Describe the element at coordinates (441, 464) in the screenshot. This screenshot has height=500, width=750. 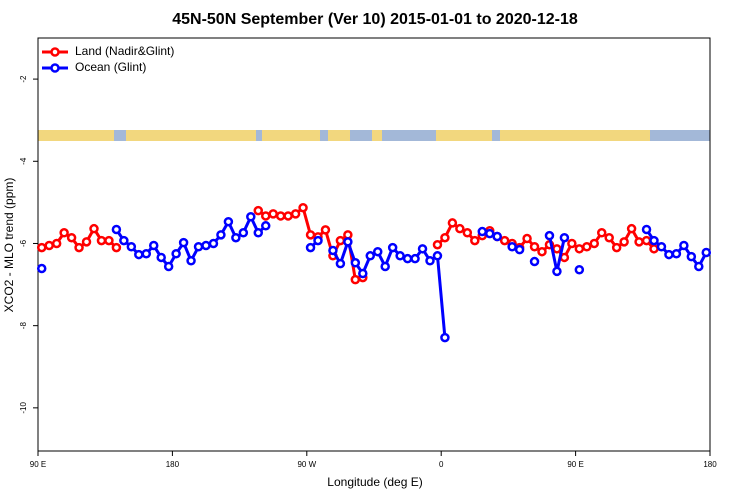
I see `x-tick-label: 0` at that location.